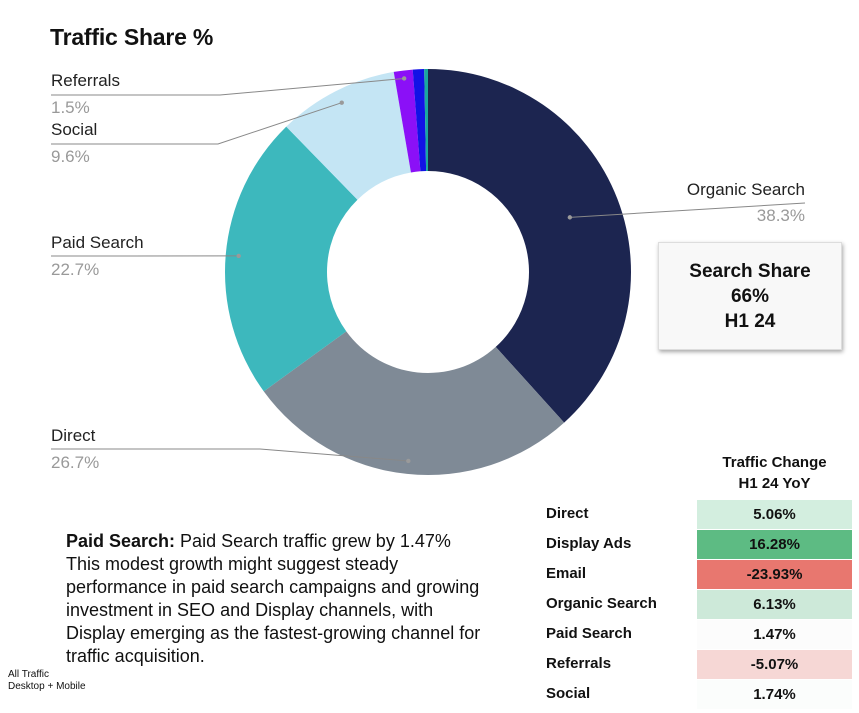  Describe the element at coordinates (75, 462) in the screenshot. I see `slice-value-direct: 26.7%` at that location.